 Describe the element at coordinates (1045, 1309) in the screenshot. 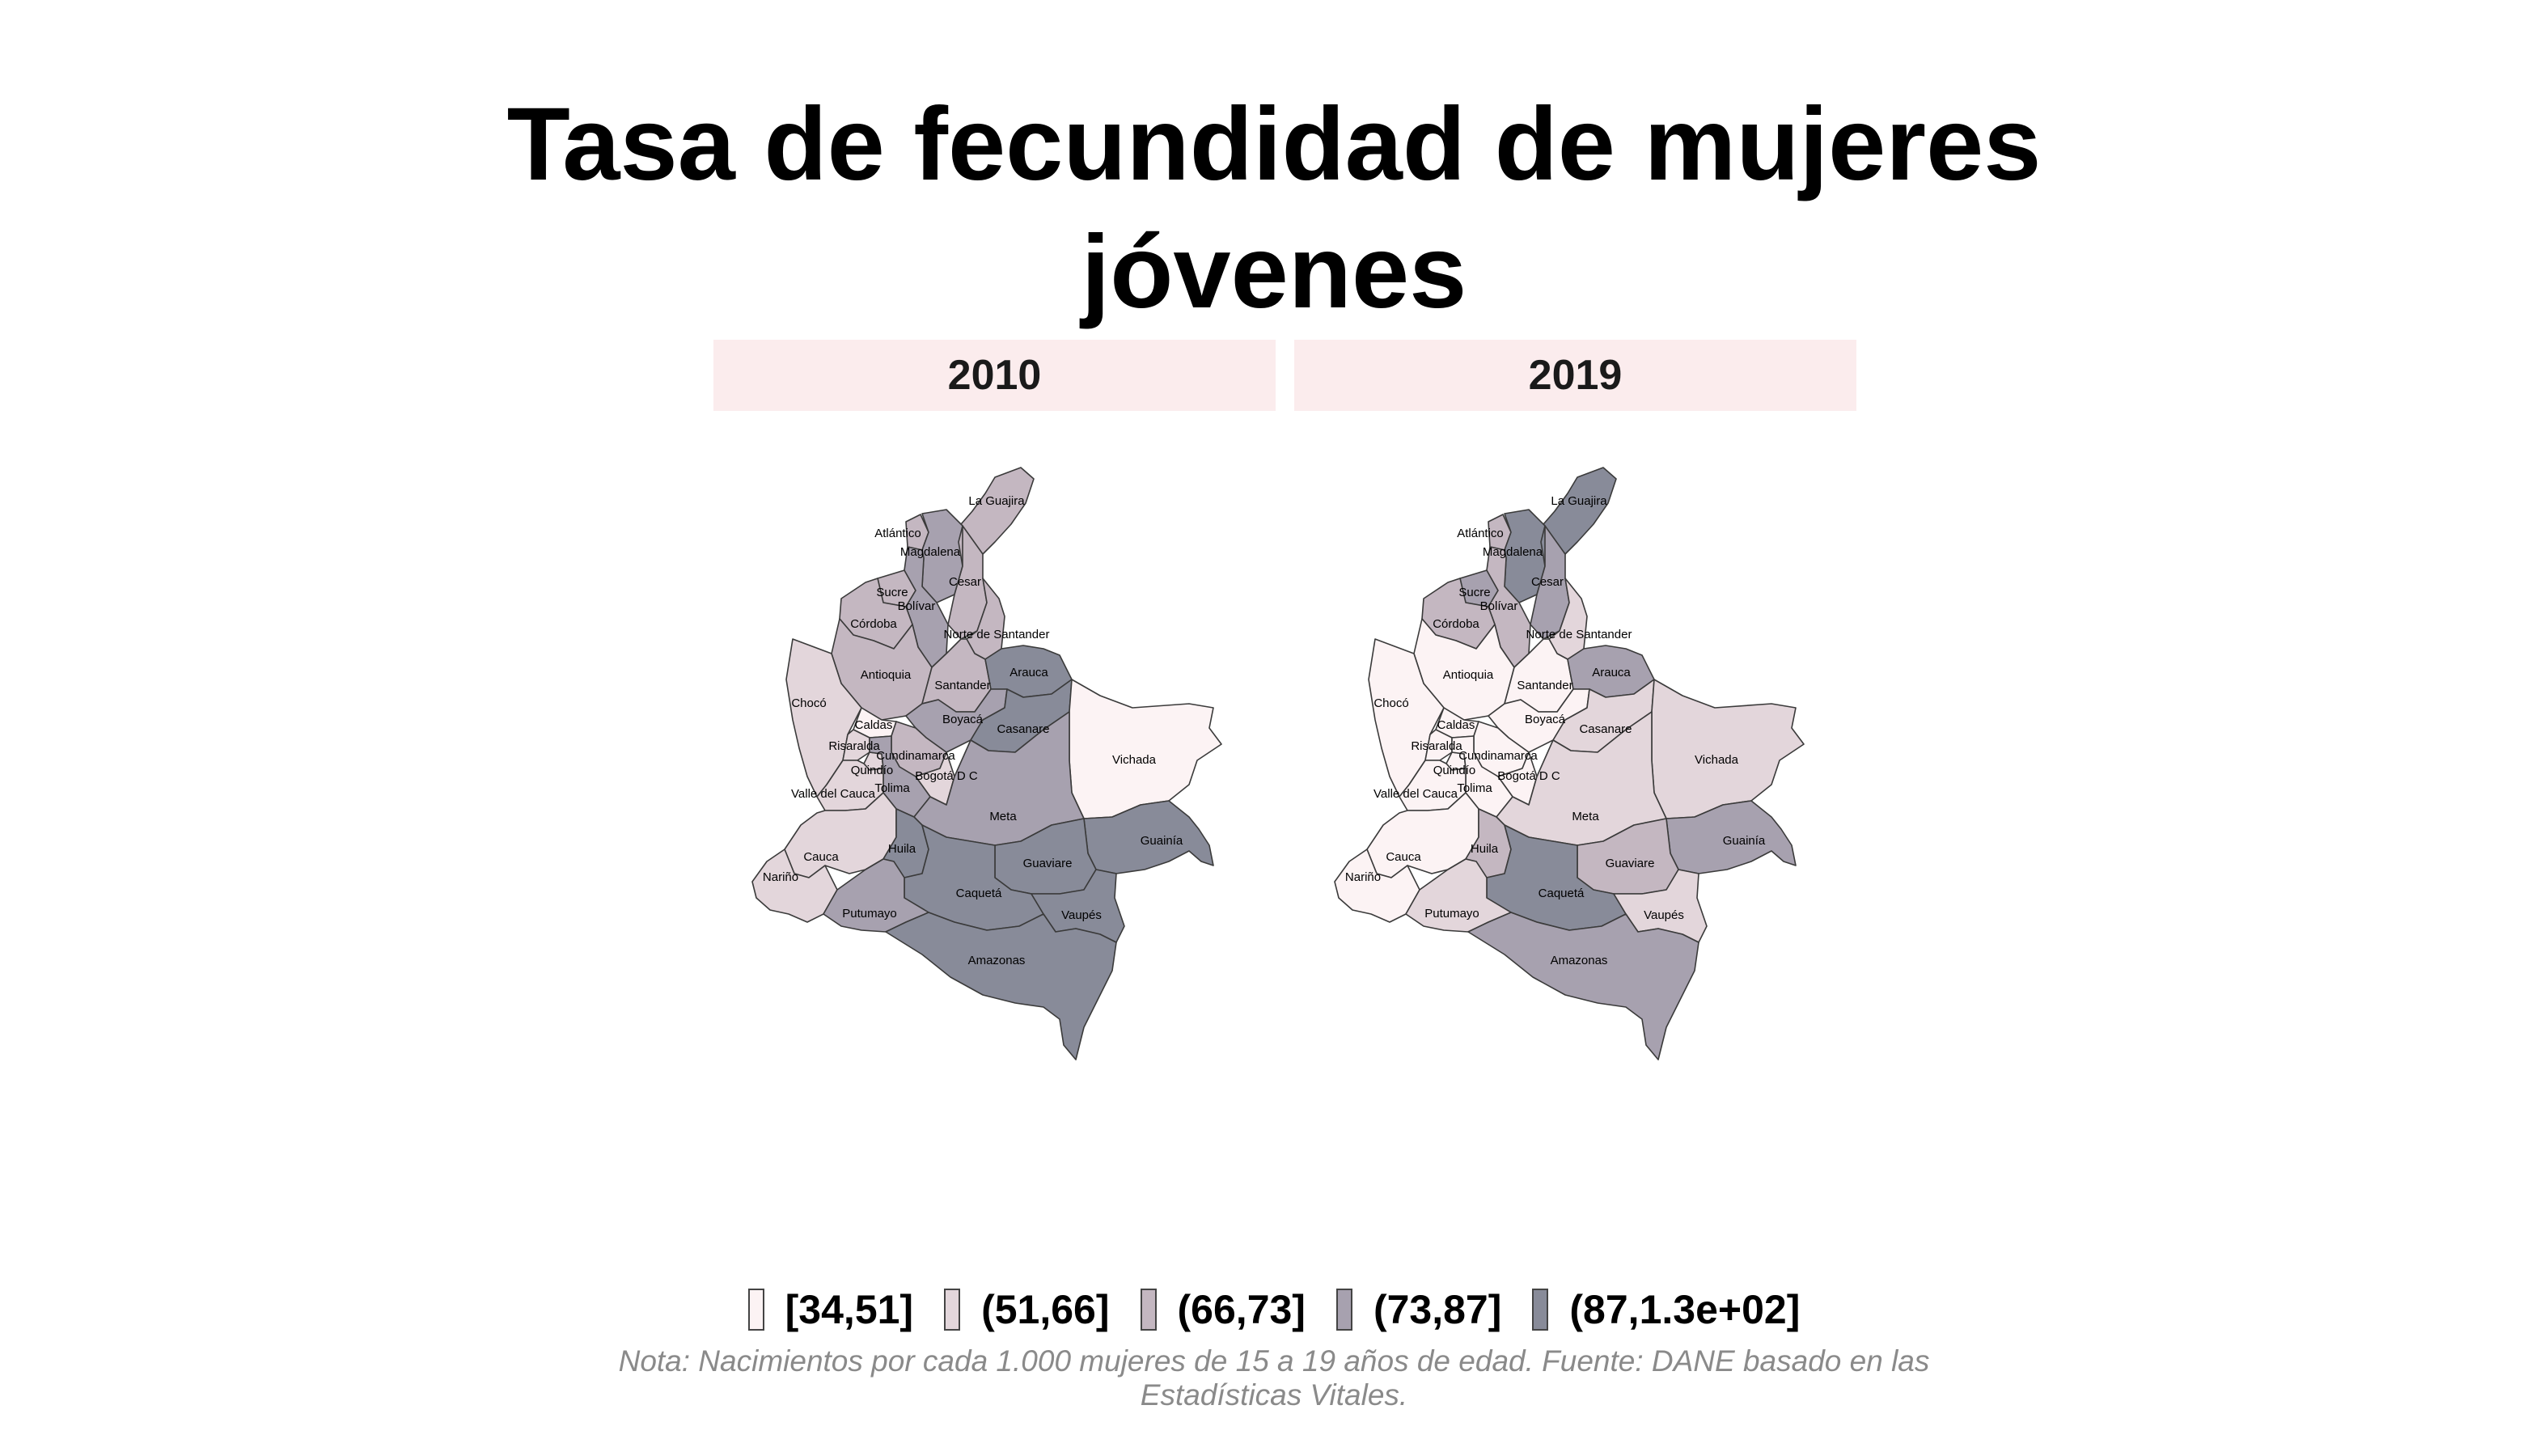

I see `legend-label: (51,66]` at that location.